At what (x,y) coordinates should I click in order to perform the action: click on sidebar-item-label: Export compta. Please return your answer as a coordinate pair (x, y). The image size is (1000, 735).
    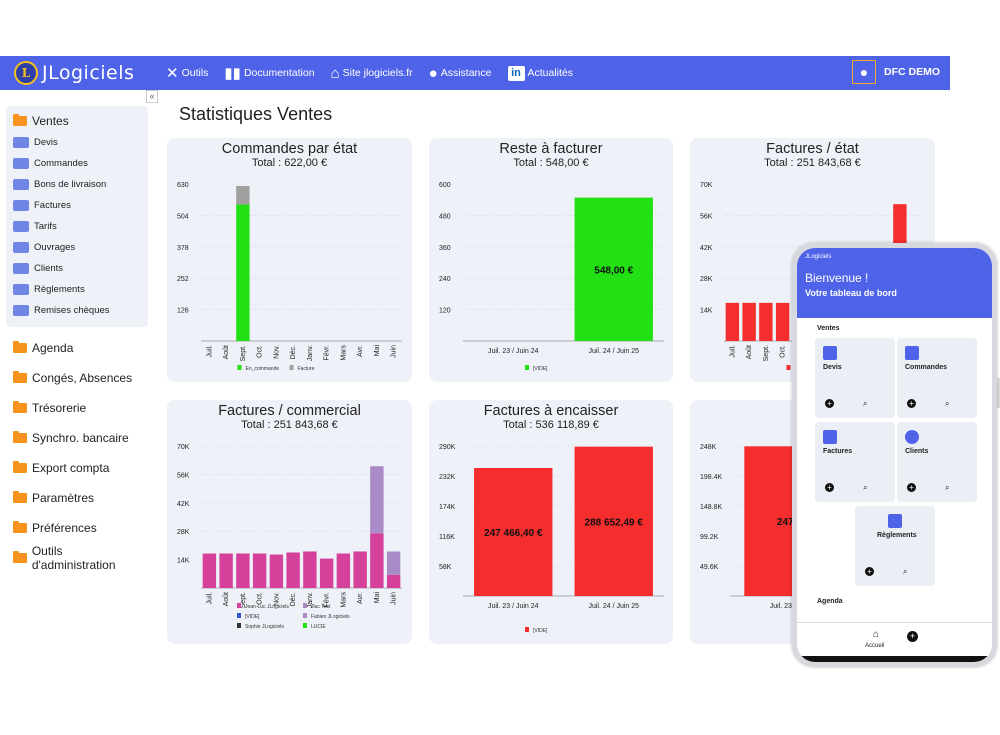
    Looking at the image, I should click on (71, 468).